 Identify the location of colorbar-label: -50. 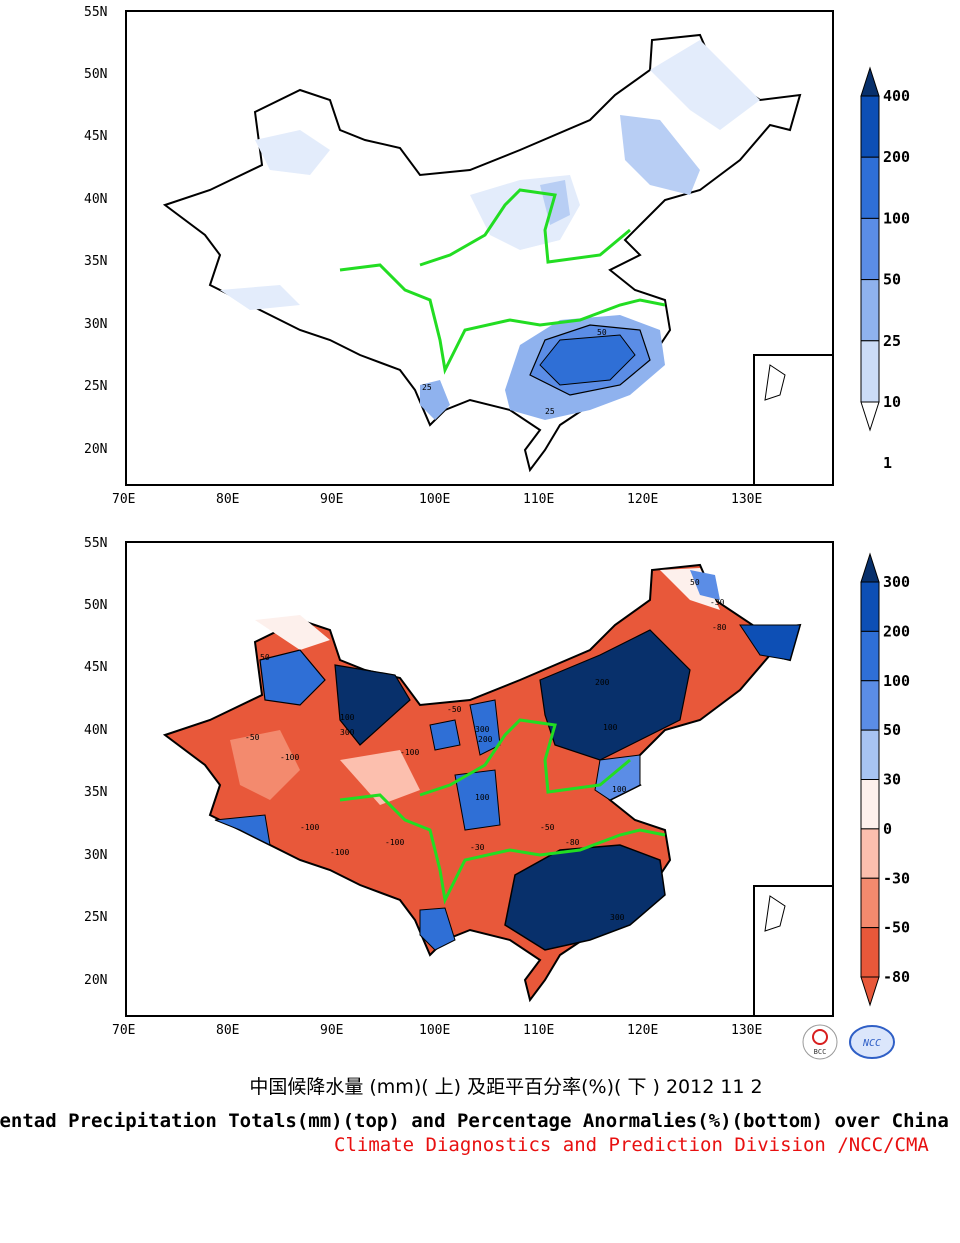
(896, 928).